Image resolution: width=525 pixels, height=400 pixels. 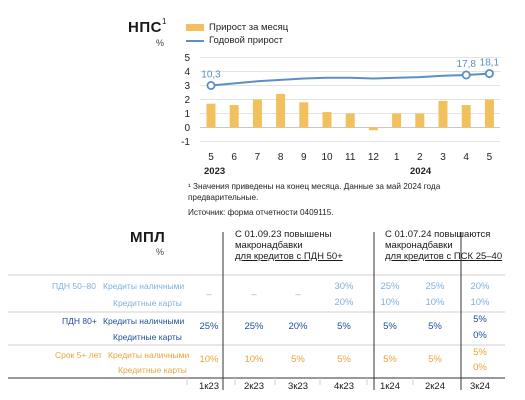 What do you see at coordinates (258, 157) in the screenshot?
I see `x-tick-label: 7` at bounding box center [258, 157].